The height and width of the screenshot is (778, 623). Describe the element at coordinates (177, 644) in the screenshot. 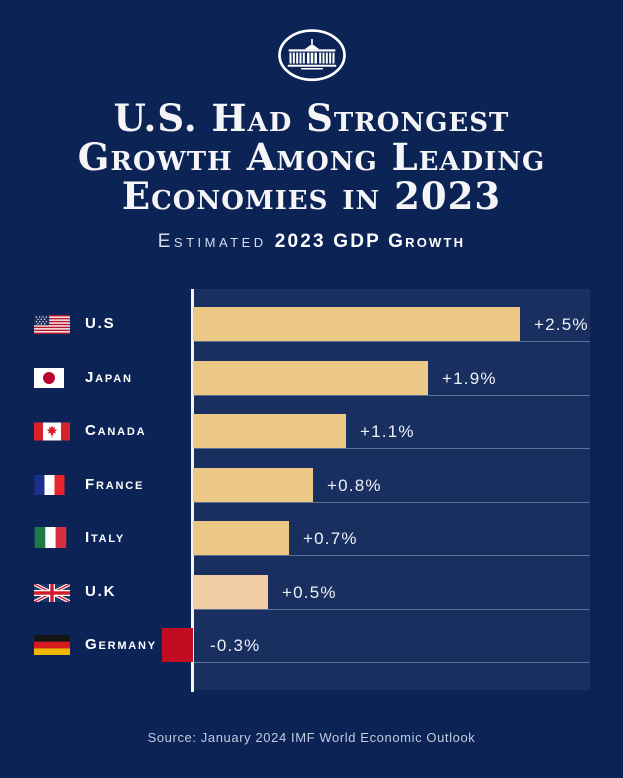

I see `bar-germany` at that location.